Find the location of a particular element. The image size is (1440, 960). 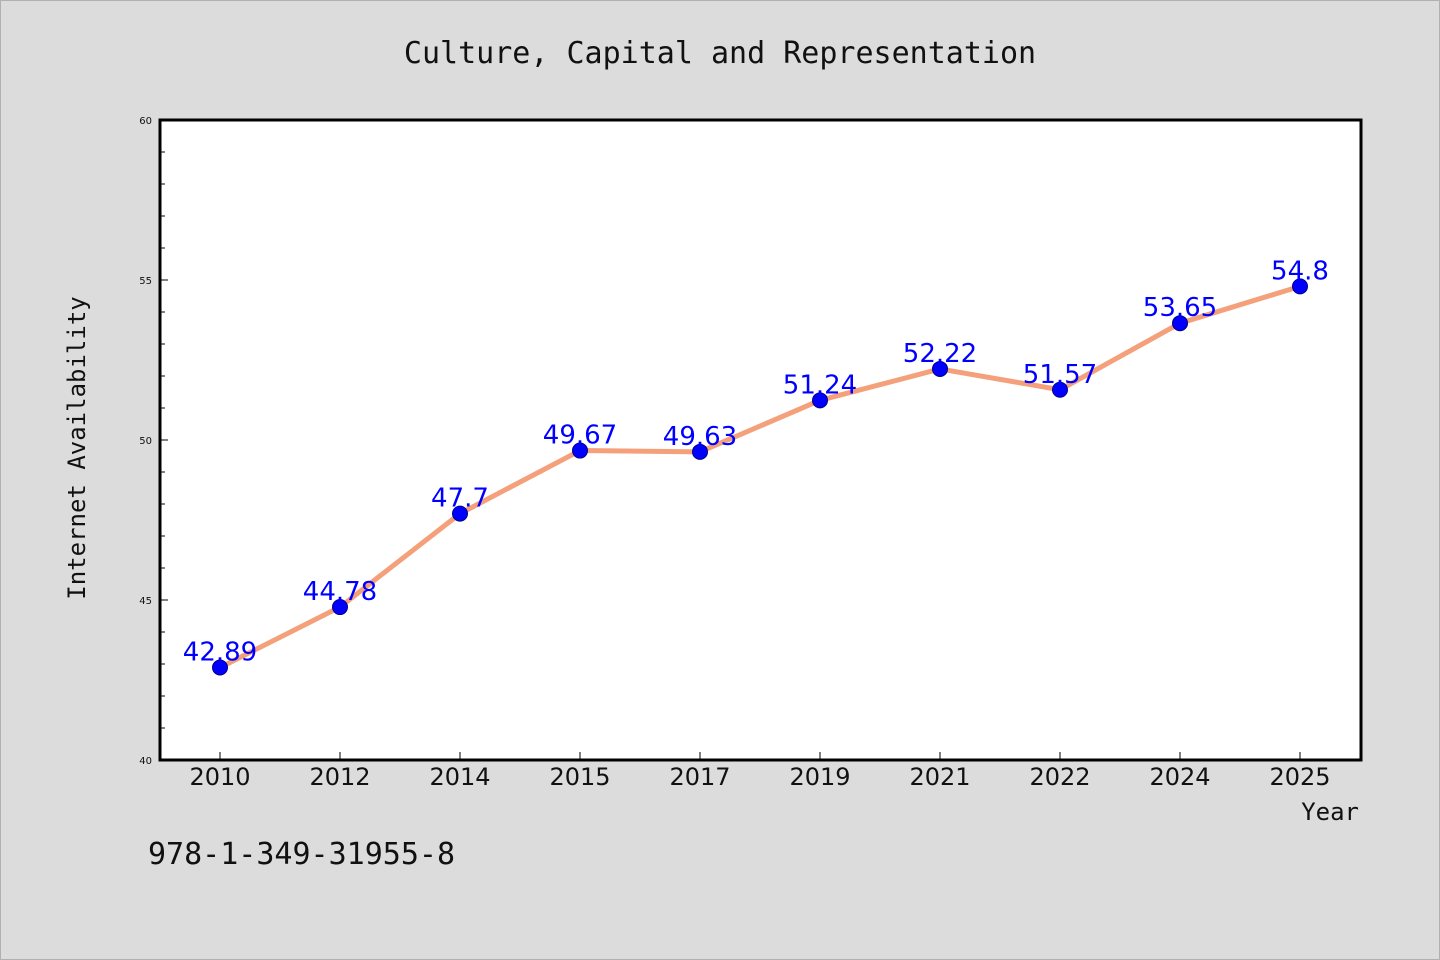

data-label: 44.78 is located at coordinates (340, 592).